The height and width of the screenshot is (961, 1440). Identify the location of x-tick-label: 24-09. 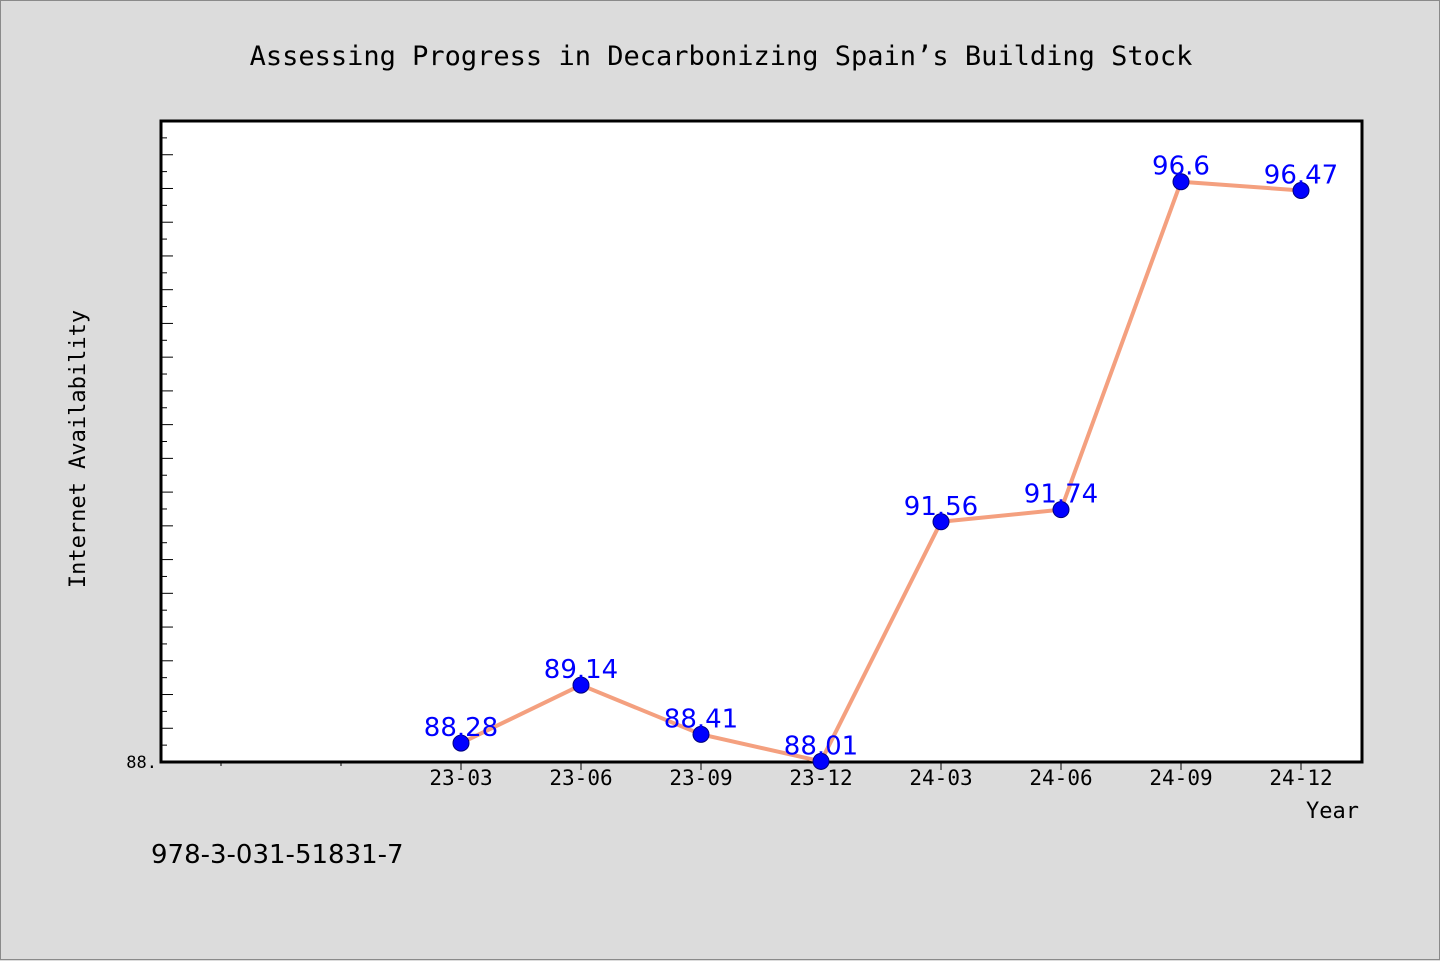
(1180, 778).